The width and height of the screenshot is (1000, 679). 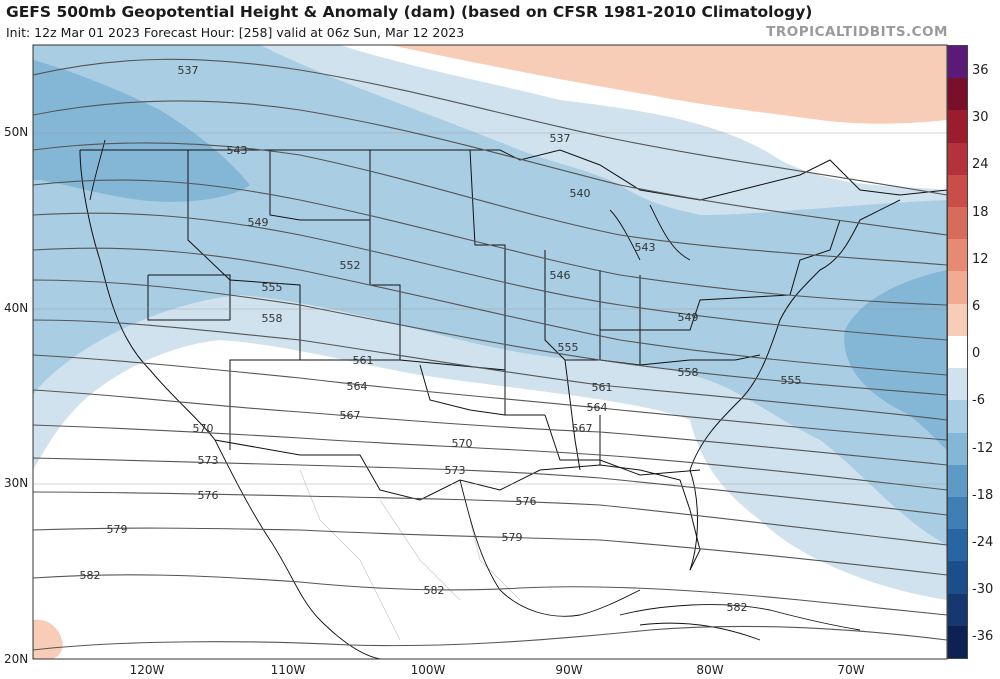 What do you see at coordinates (428, 670) in the screenshot?
I see `lon-label-100w: 100W` at bounding box center [428, 670].